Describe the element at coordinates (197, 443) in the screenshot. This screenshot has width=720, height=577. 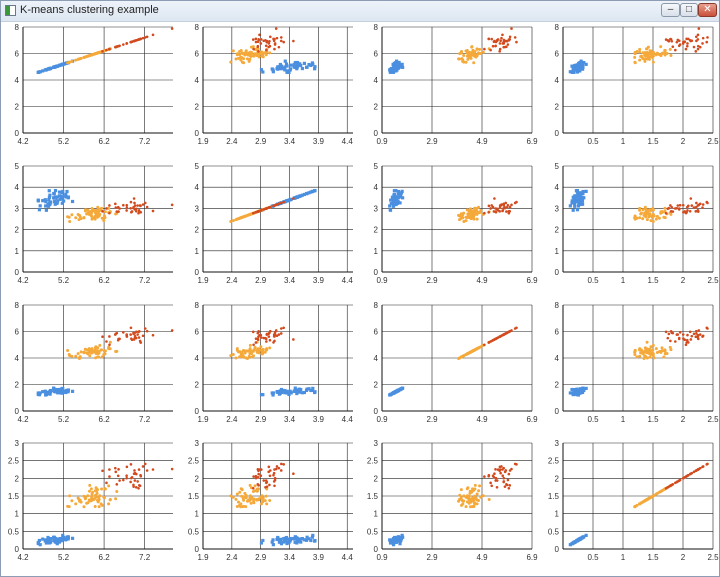
I see `y-tick-label: 3` at that location.